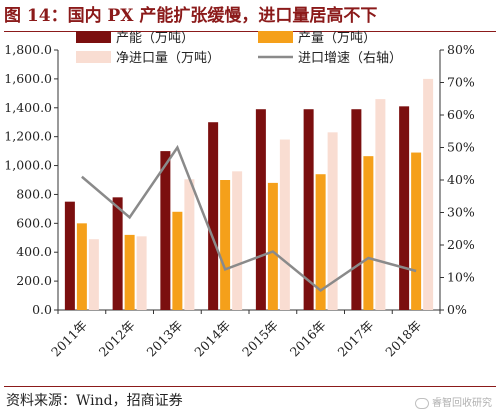 The image size is (500, 414). Describe the element at coordinates (260, 339) in the screenshot. I see `x-tick-label: 2015年` at that location.